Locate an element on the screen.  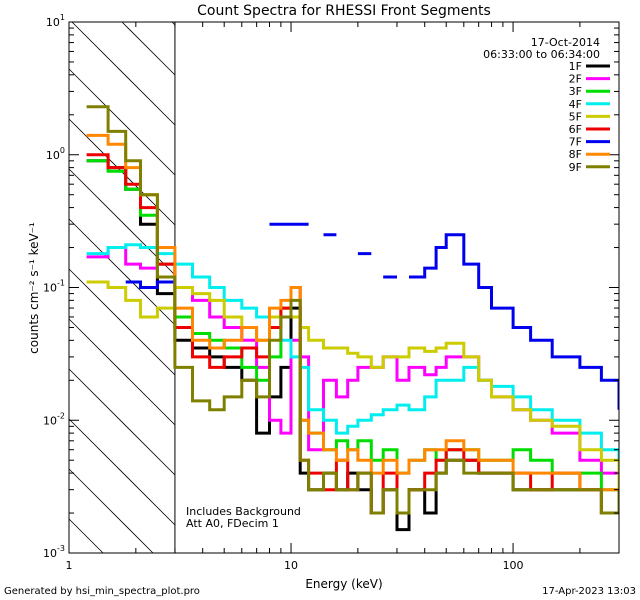
annotation-background: Includes Background is located at coordinates (243, 511).